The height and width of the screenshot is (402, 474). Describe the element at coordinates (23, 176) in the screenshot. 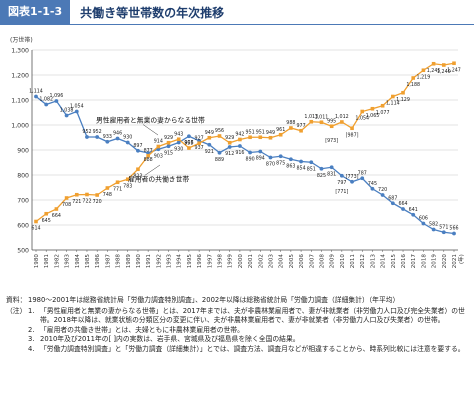

I see `y-tick-label-800: 800` at that location.